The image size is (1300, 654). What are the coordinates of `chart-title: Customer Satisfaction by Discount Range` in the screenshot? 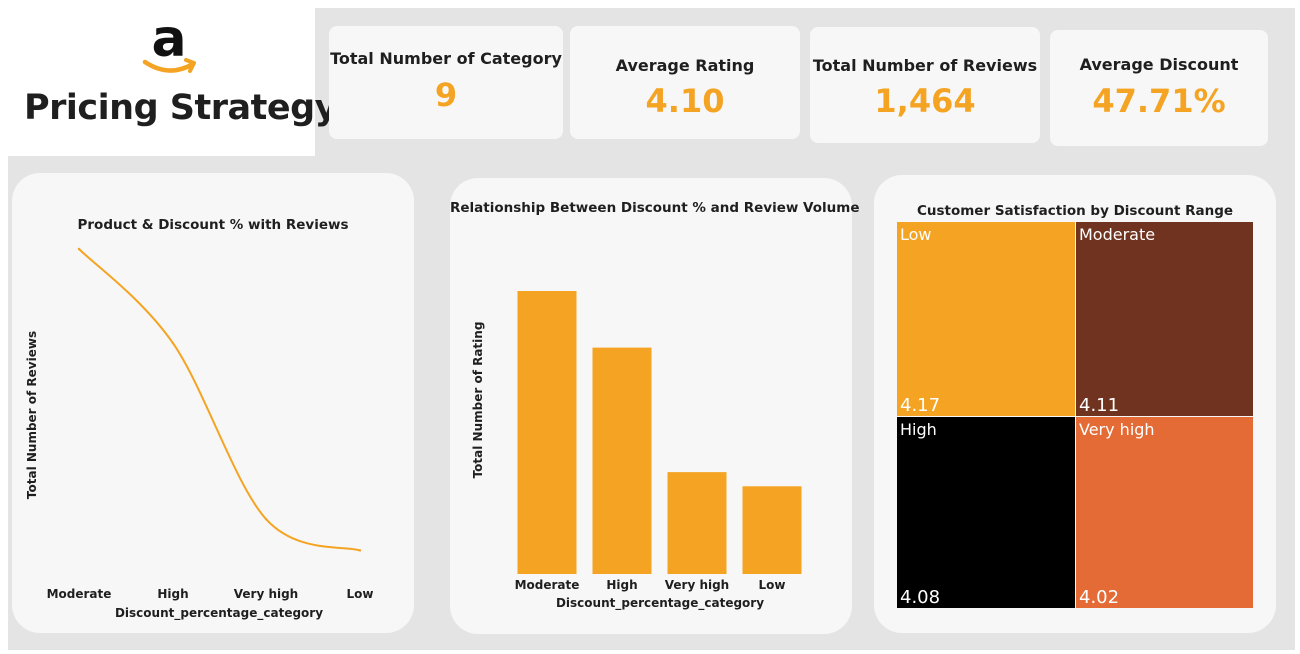 It's located at (1075, 211).